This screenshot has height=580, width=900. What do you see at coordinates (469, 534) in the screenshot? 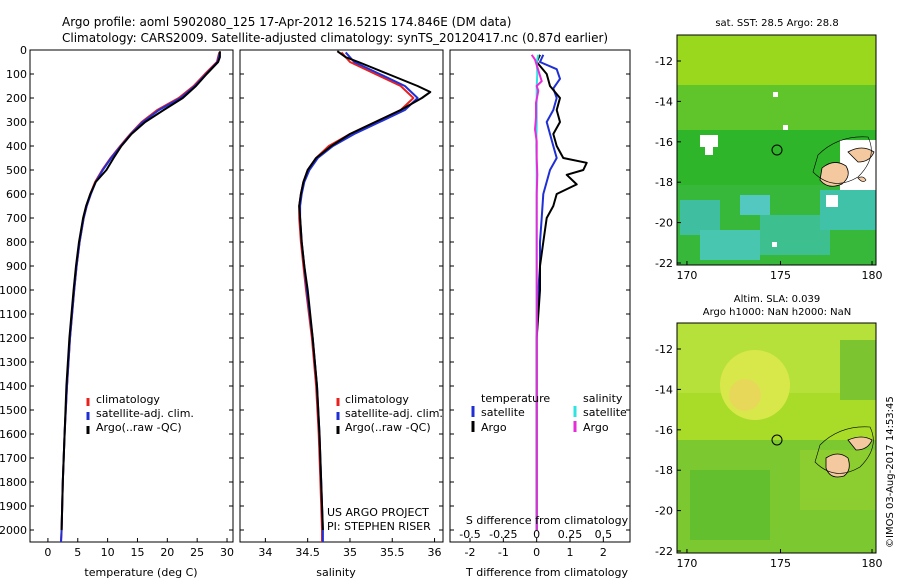
I see `top-tick-label: -0.5` at bounding box center [469, 534].